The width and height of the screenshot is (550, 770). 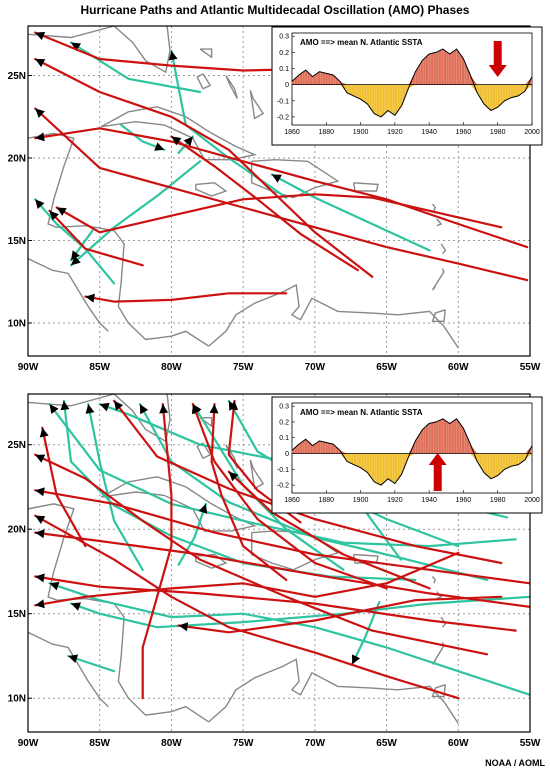 I want to click on inset-x-tick-label: 2000, so click(x=532, y=132).